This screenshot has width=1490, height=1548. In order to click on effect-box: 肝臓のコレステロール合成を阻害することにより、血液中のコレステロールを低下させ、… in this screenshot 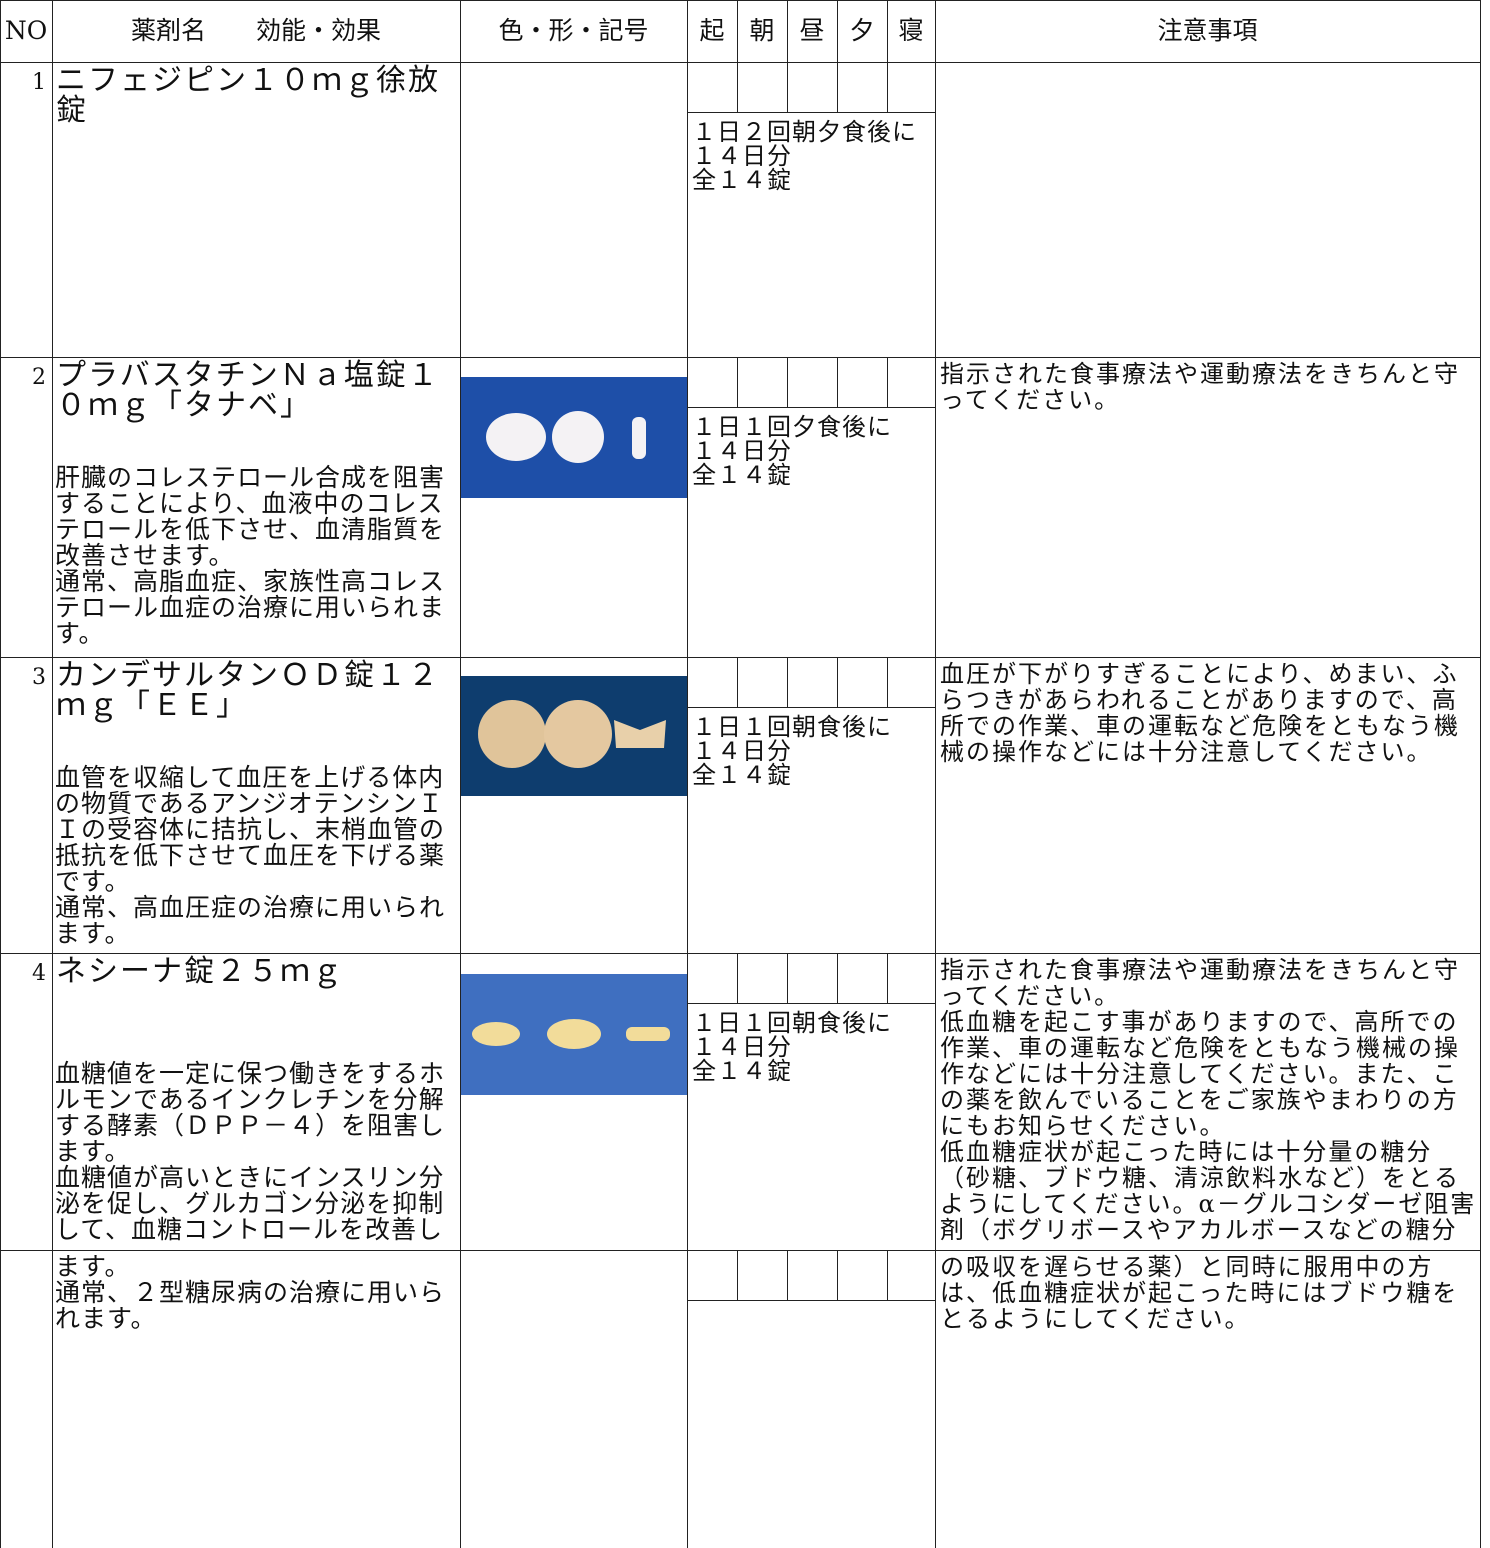, I will do `click(256, 556)`.